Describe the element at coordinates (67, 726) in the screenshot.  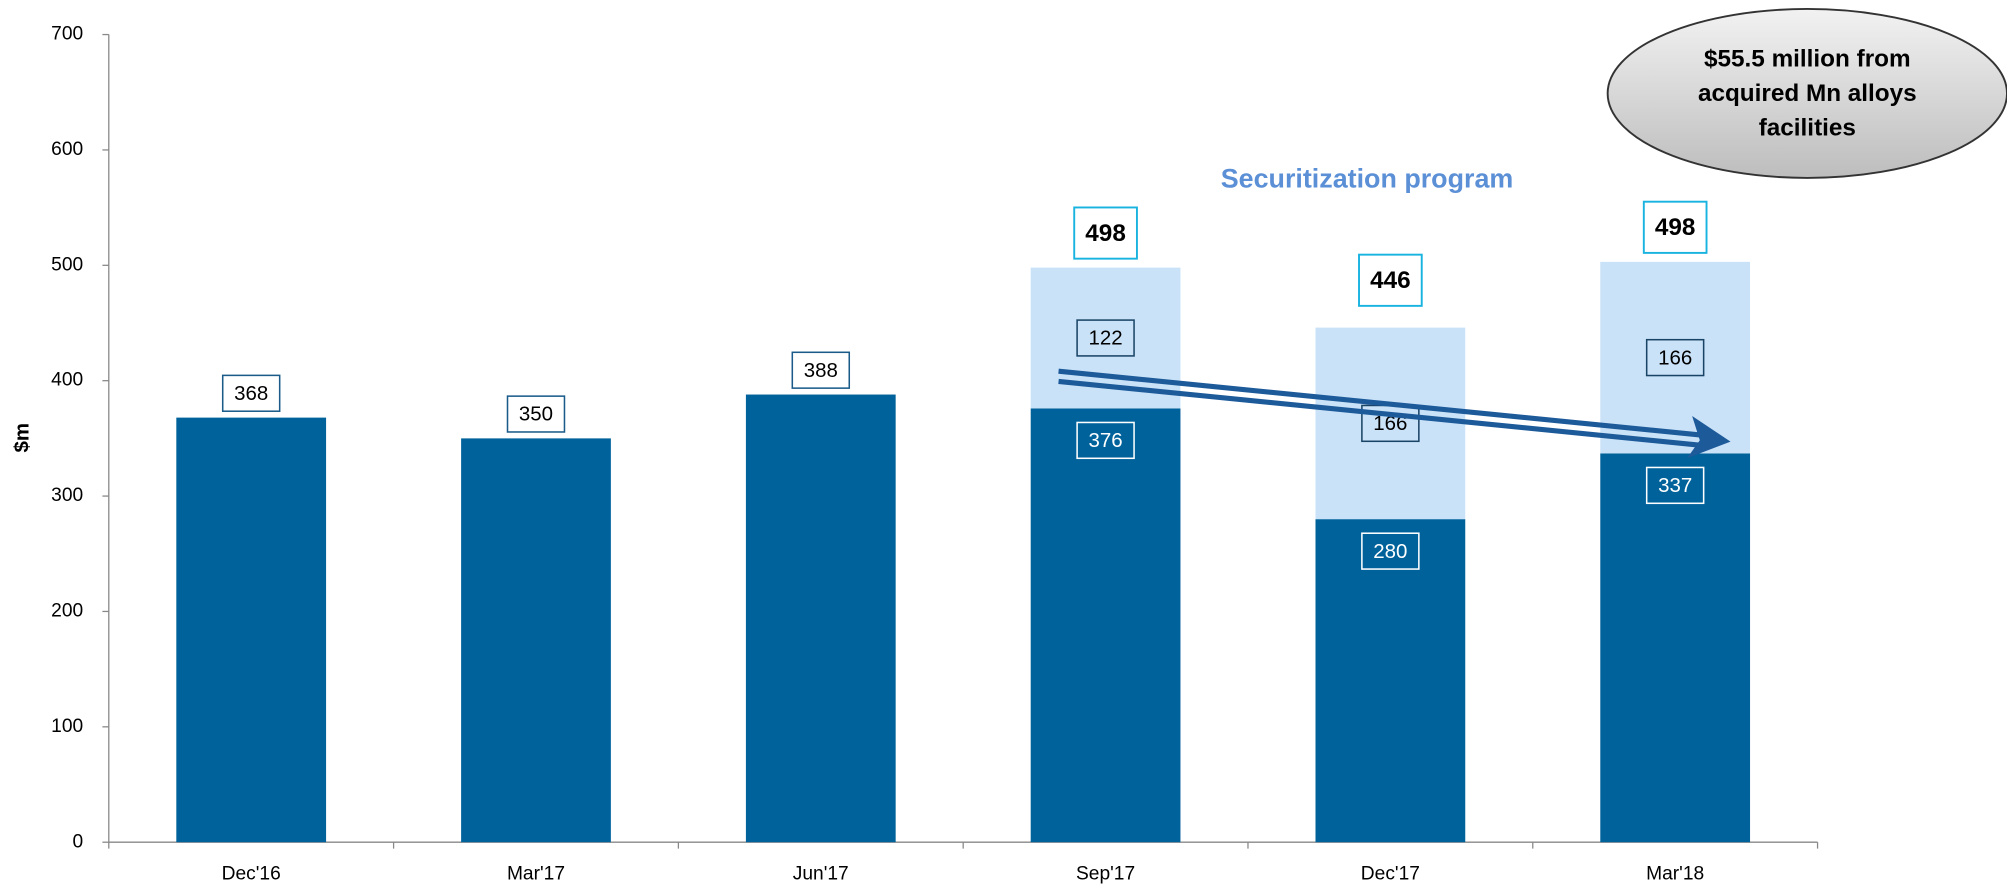
I see `y-tick-label: 100` at that location.